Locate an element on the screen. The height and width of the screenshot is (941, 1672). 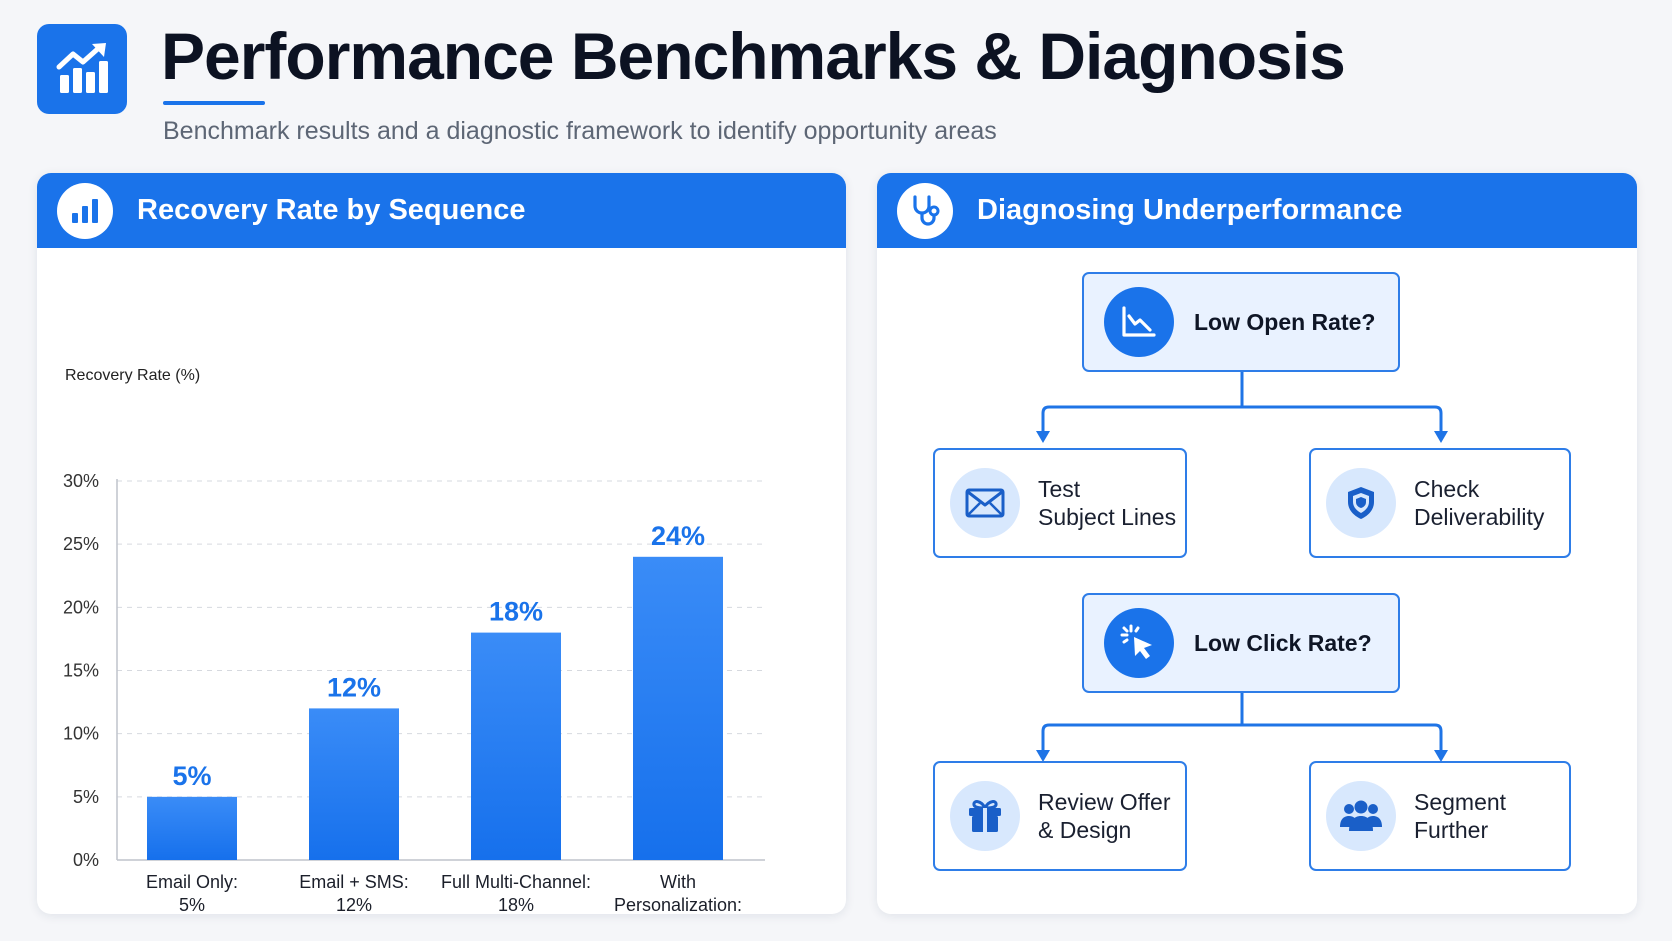
bar-value-label: 12% is located at coordinates (354, 687).